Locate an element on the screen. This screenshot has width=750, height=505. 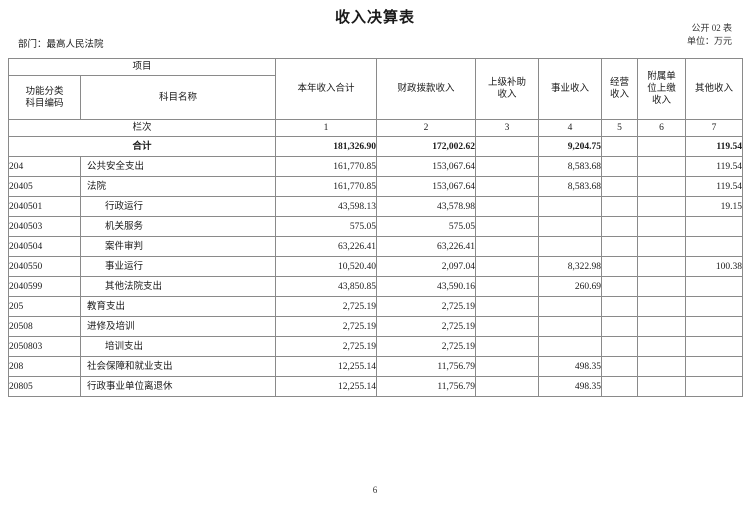
row-subject-name: 其他法院支出 is located at coordinates (178, 286).